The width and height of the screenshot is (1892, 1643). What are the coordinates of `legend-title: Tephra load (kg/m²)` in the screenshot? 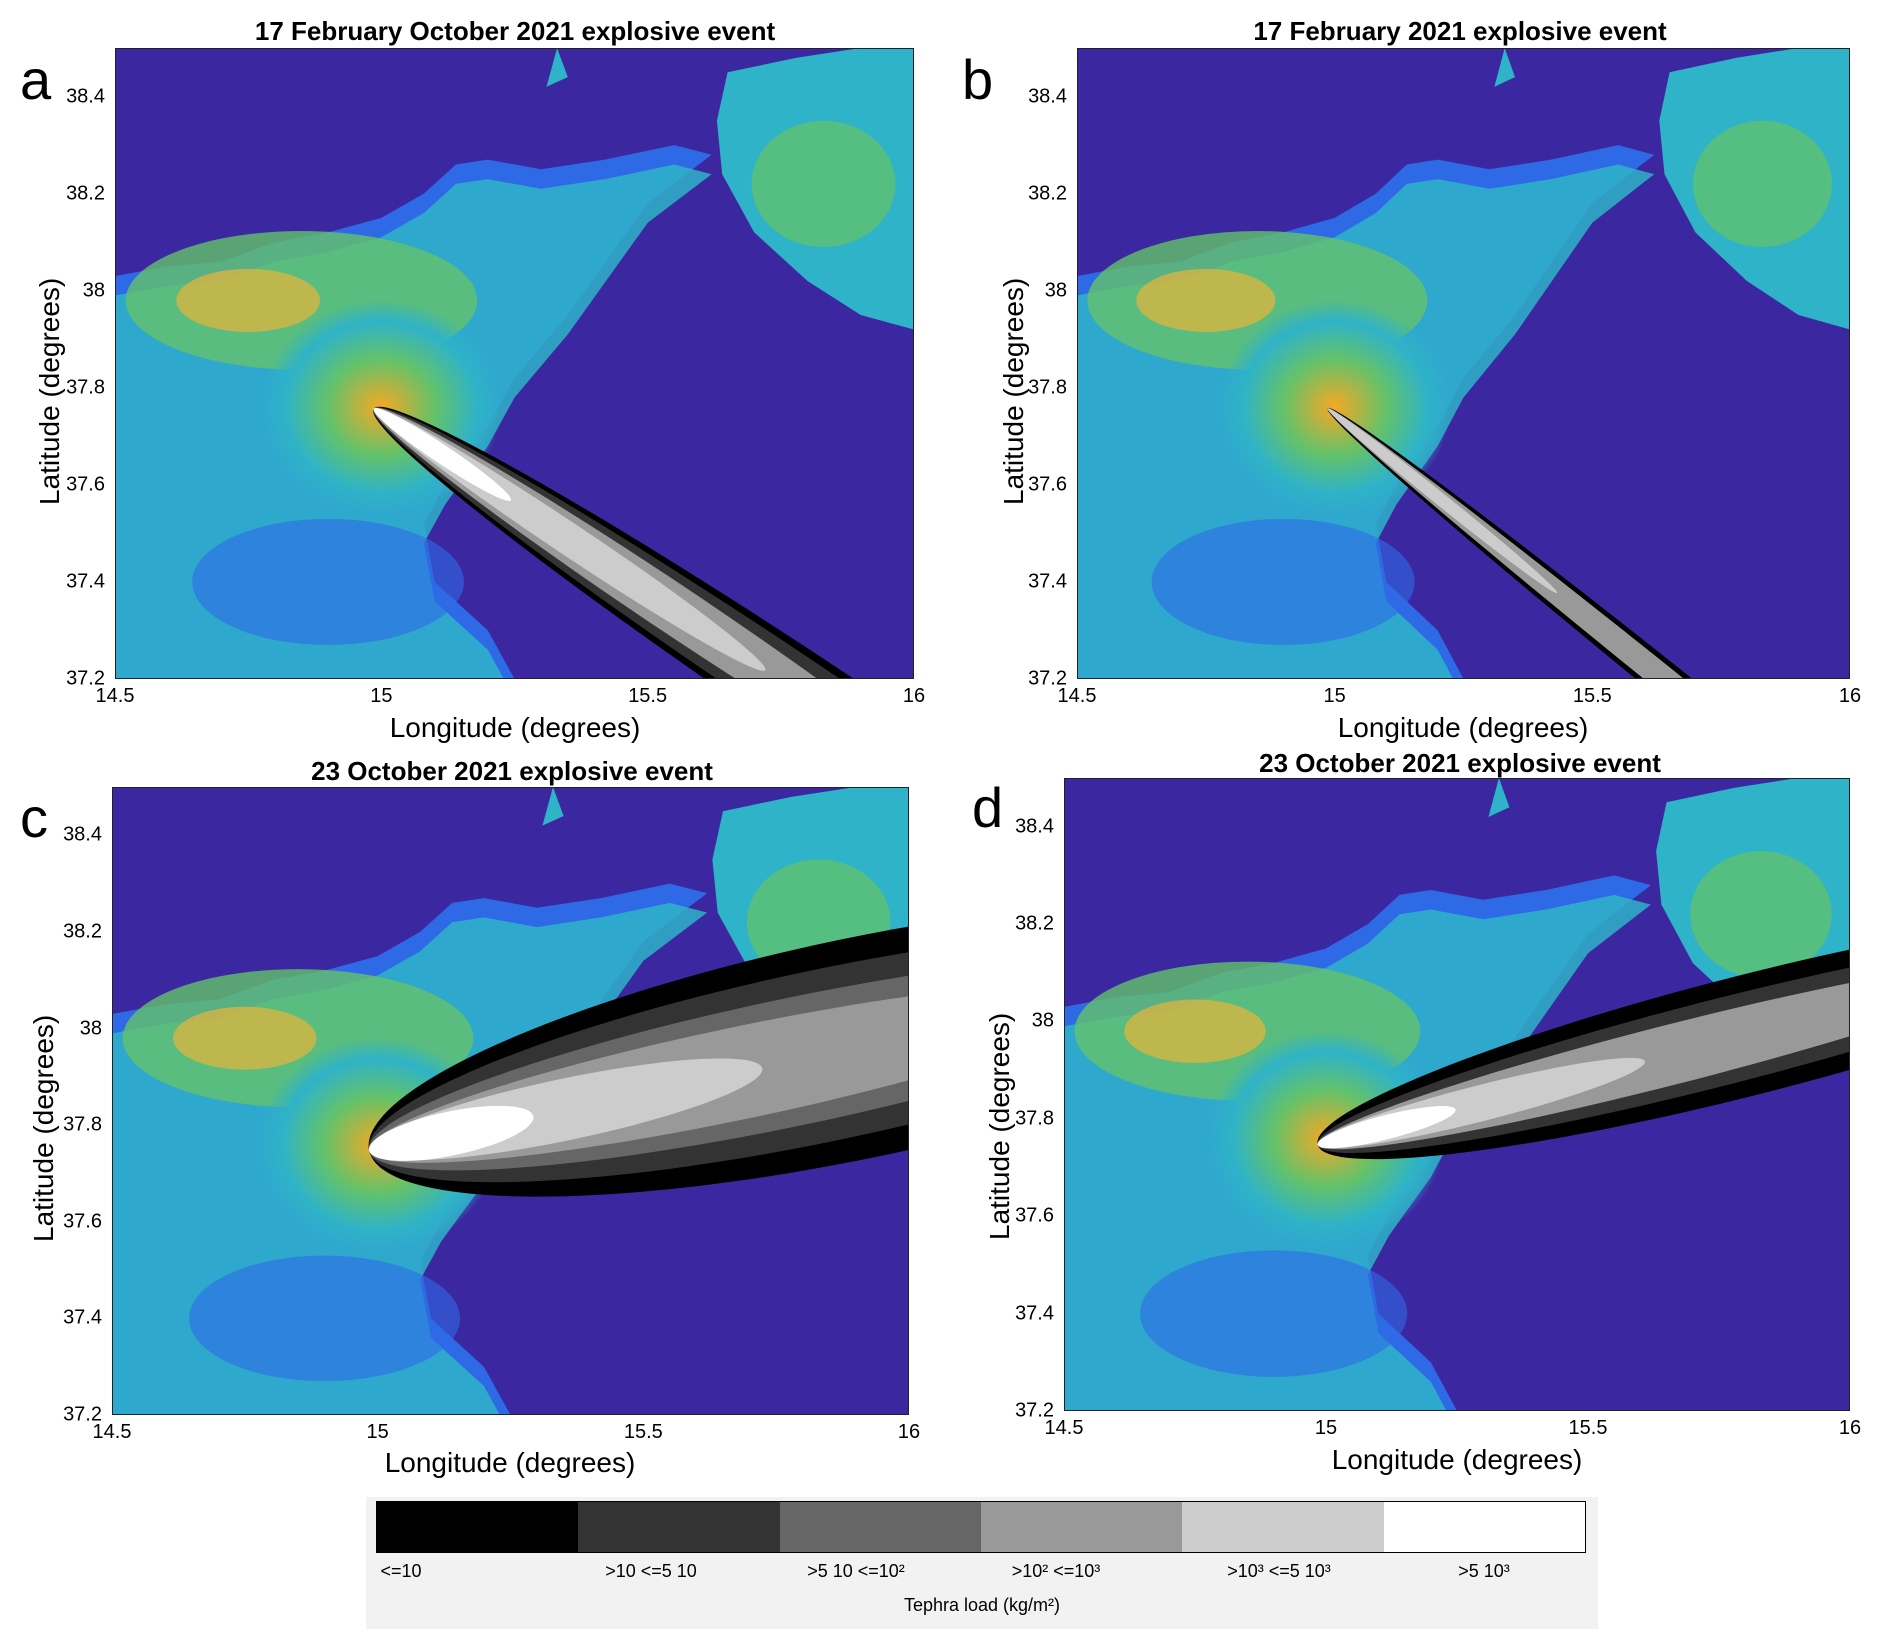 It's located at (982, 1605).